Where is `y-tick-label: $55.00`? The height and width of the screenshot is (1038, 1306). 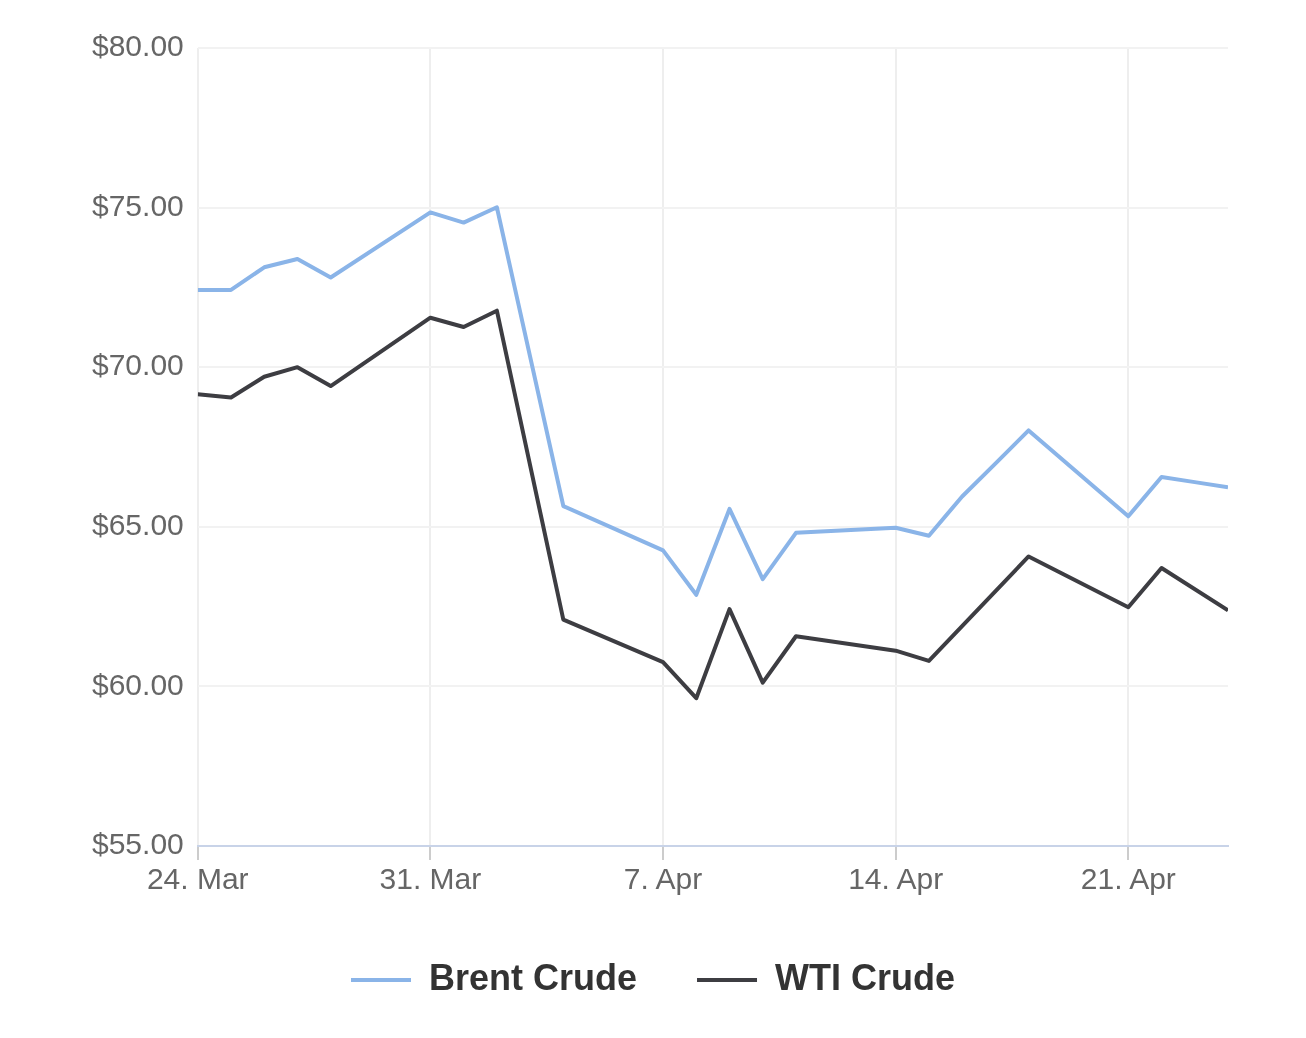 y-tick-label: $55.00 is located at coordinates (137, 844).